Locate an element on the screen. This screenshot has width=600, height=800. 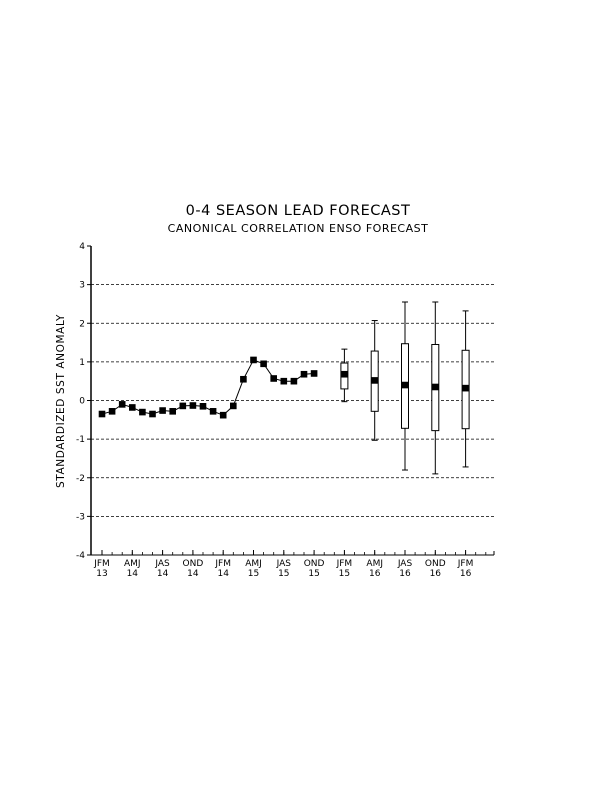
y-axis-ticks: 4 3 2 1 0 -1 -2 -3 -4 is located at coordinates (83, 401).